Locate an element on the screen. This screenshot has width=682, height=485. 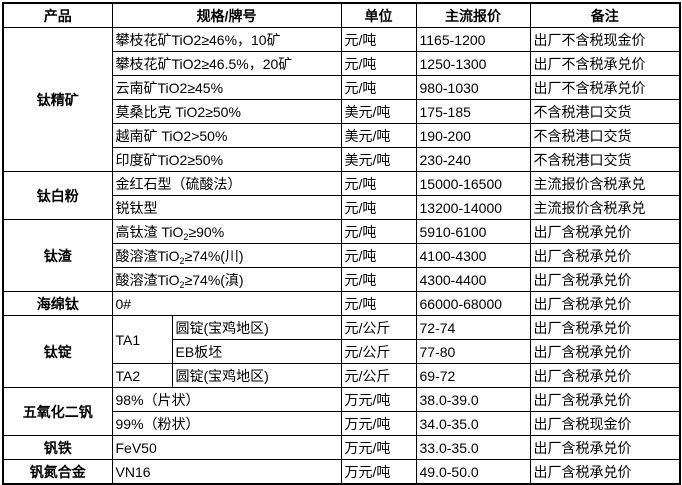
spec-cell: 攀枝花矿TiO2≥46.5%，20矿 is located at coordinates (226, 63).